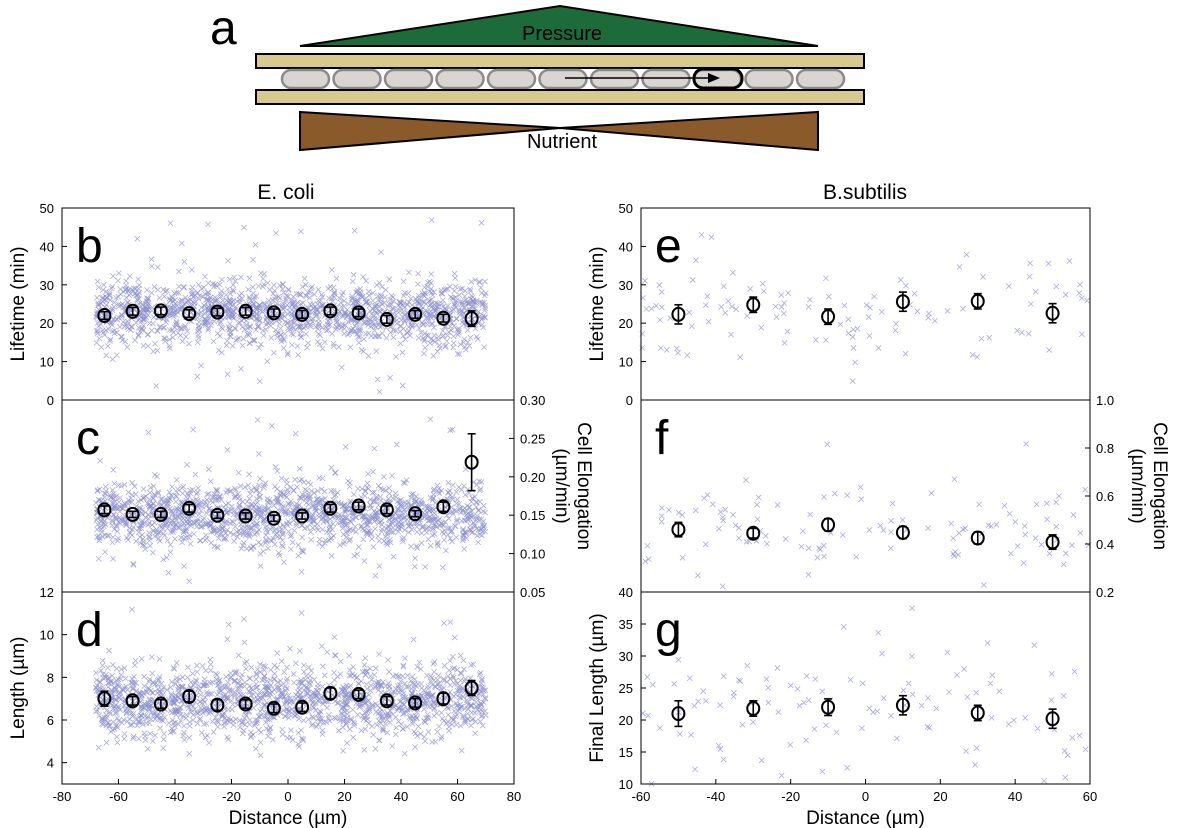  Describe the element at coordinates (714, 78) in the screenshot. I see `movement-arrowhead` at that location.